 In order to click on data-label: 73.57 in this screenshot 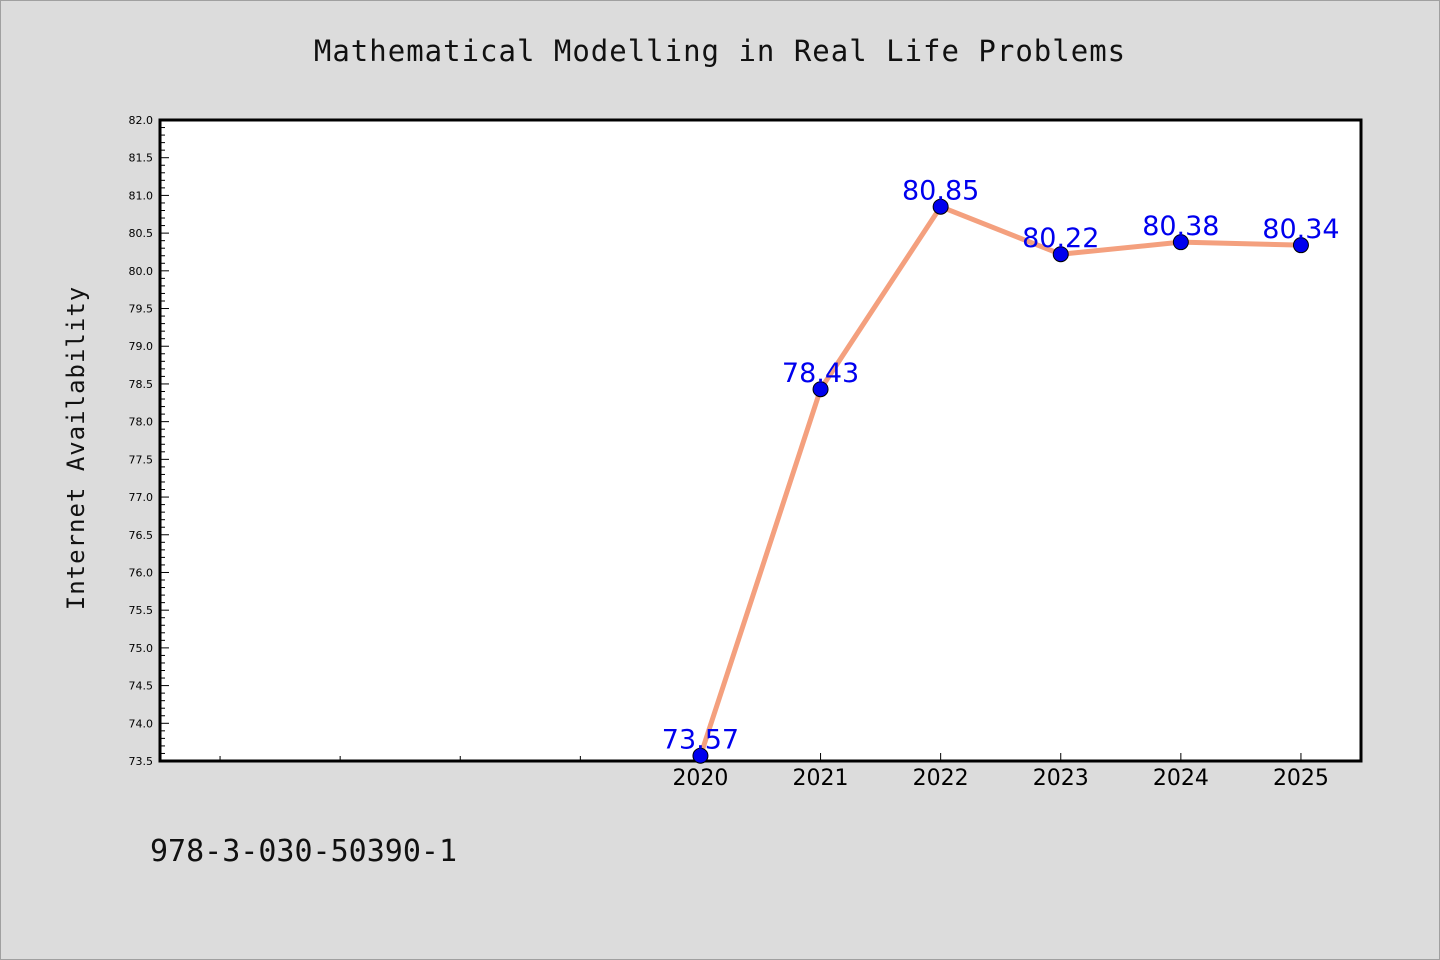, I will do `click(700, 740)`.